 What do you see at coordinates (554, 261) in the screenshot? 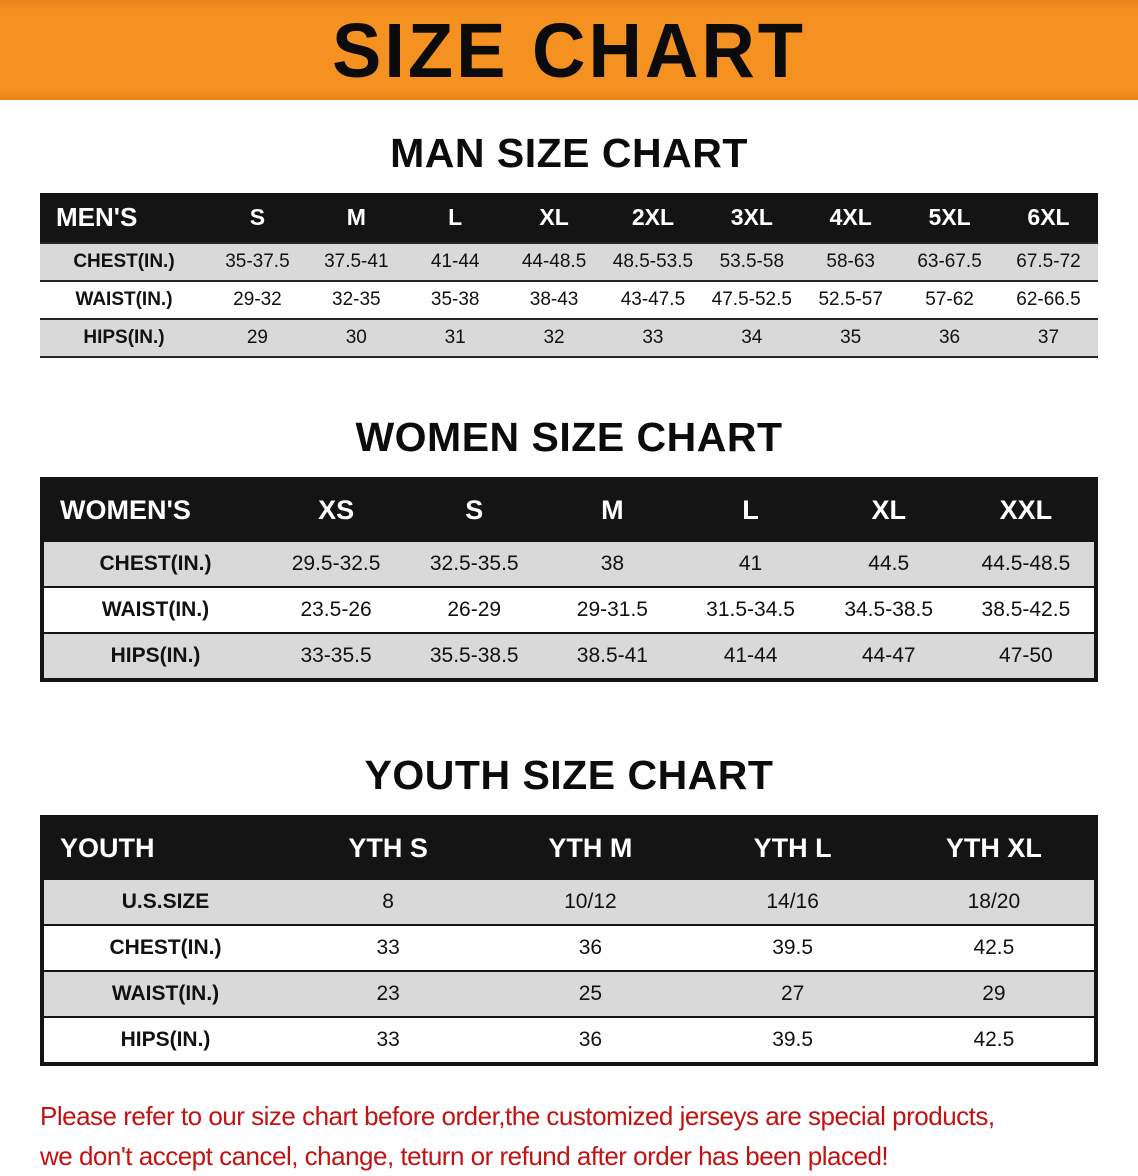
I see `size-cell: 44-48.5` at bounding box center [554, 261].